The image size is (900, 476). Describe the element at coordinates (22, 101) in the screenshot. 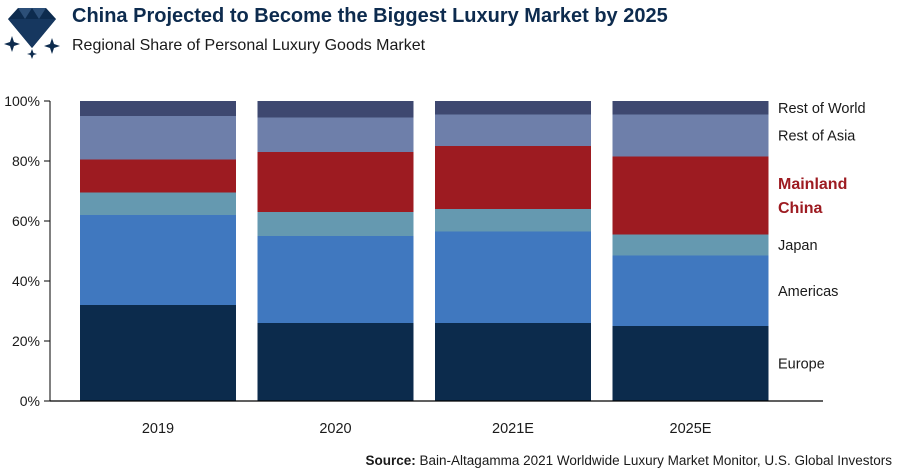

I see `y-tick-label: 100%` at that location.